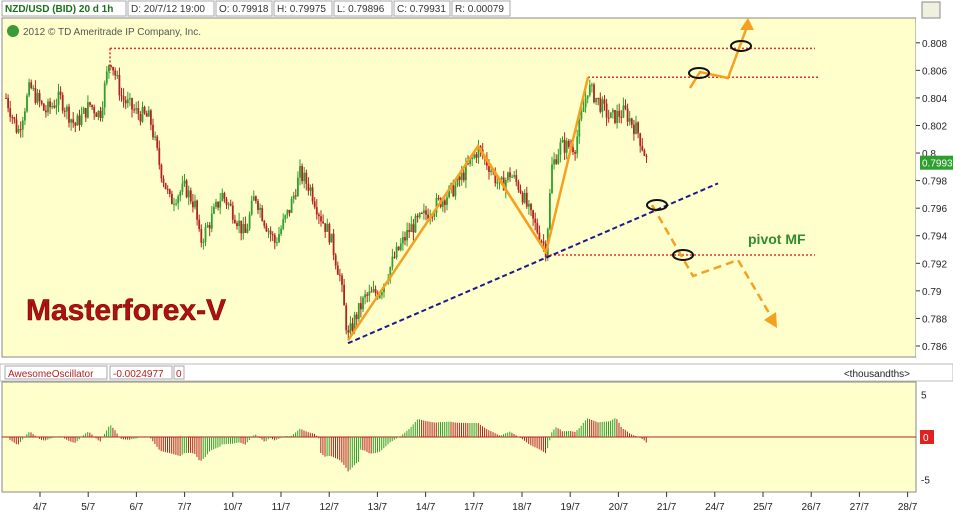 The image size is (953, 519). I want to click on header-symbol: NZD/USD (BID) 20 d 1h, so click(59, 9).